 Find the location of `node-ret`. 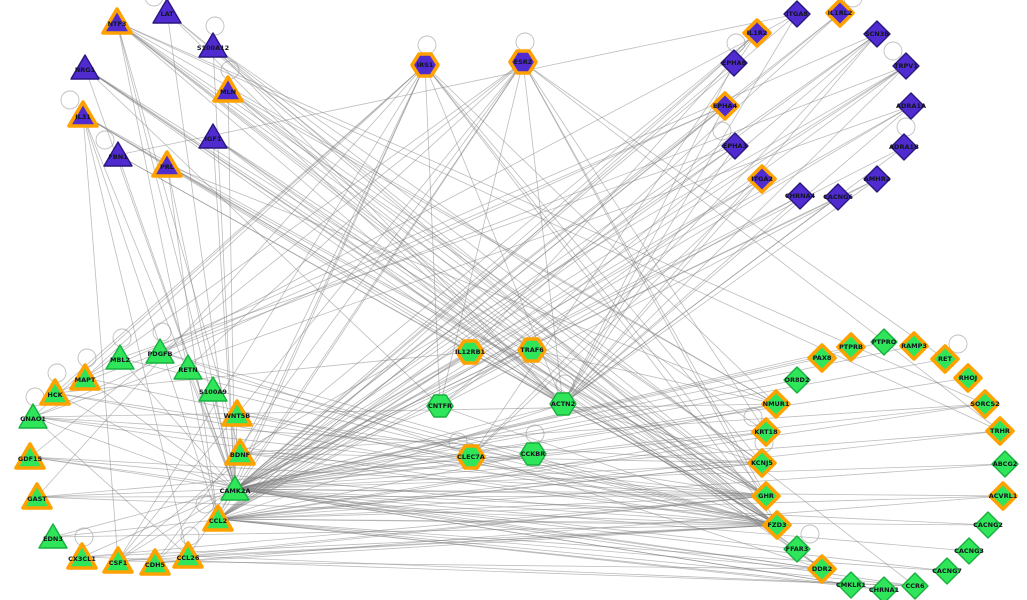

node-ret is located at coordinates (945, 359).